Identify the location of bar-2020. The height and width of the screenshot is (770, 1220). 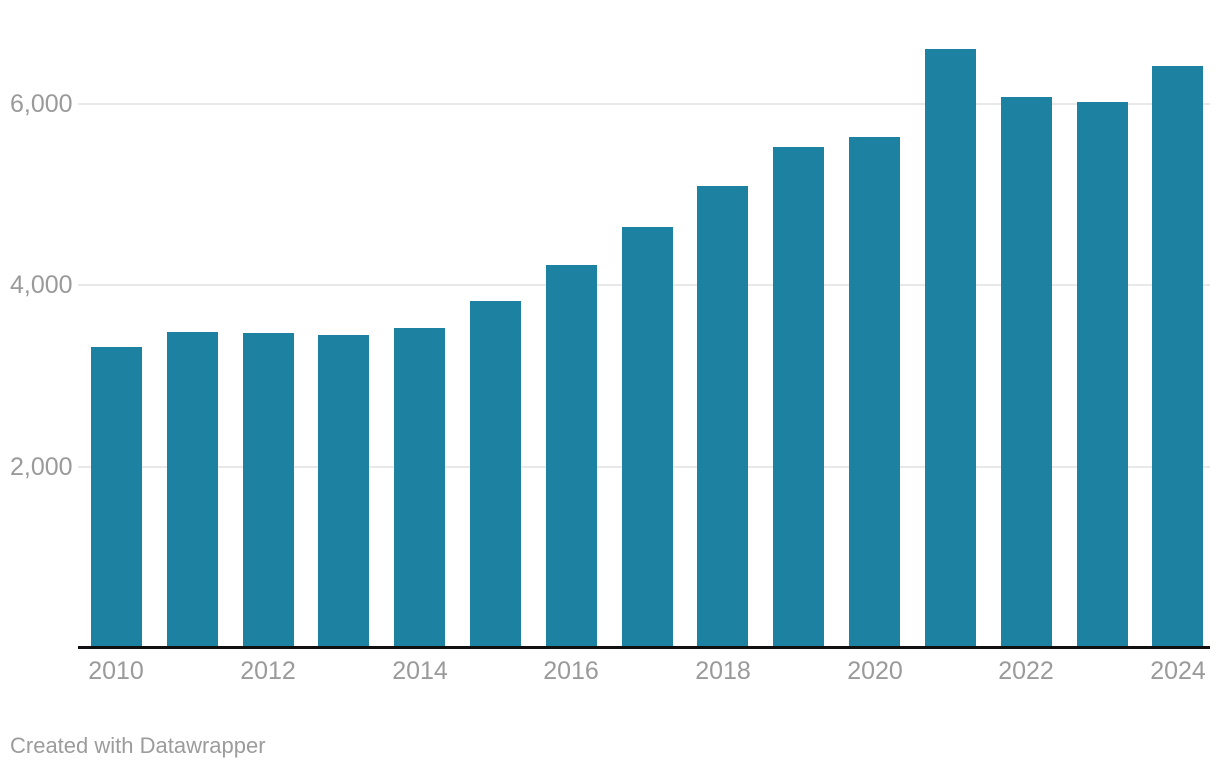
(874, 392).